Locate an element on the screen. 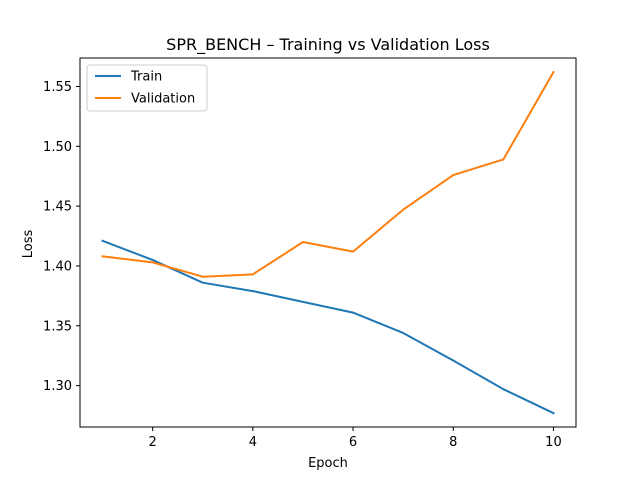  y-tick-label: 1.35 is located at coordinates (57, 326).